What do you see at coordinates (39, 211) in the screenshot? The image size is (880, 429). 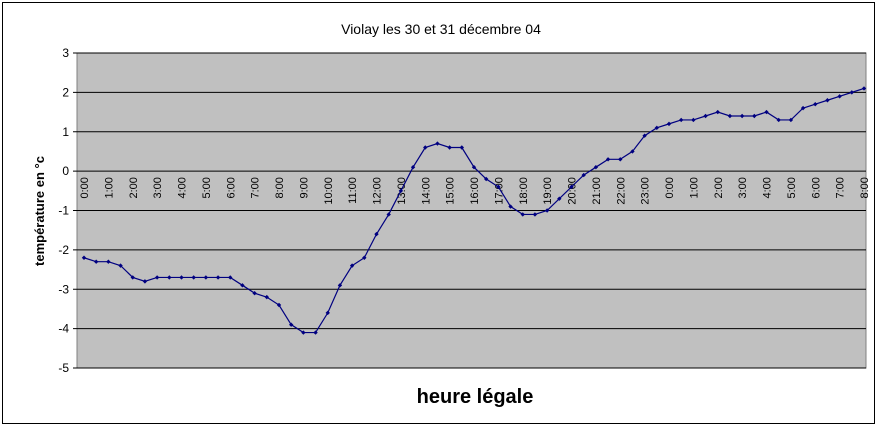 I see `y-axis-title: température en °c` at bounding box center [39, 211].